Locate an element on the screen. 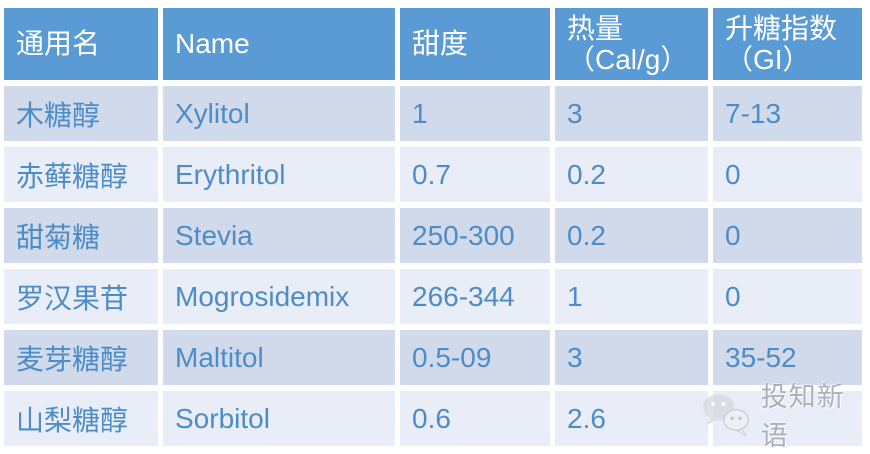  table-cell: 266-344 is located at coordinates (475, 296).